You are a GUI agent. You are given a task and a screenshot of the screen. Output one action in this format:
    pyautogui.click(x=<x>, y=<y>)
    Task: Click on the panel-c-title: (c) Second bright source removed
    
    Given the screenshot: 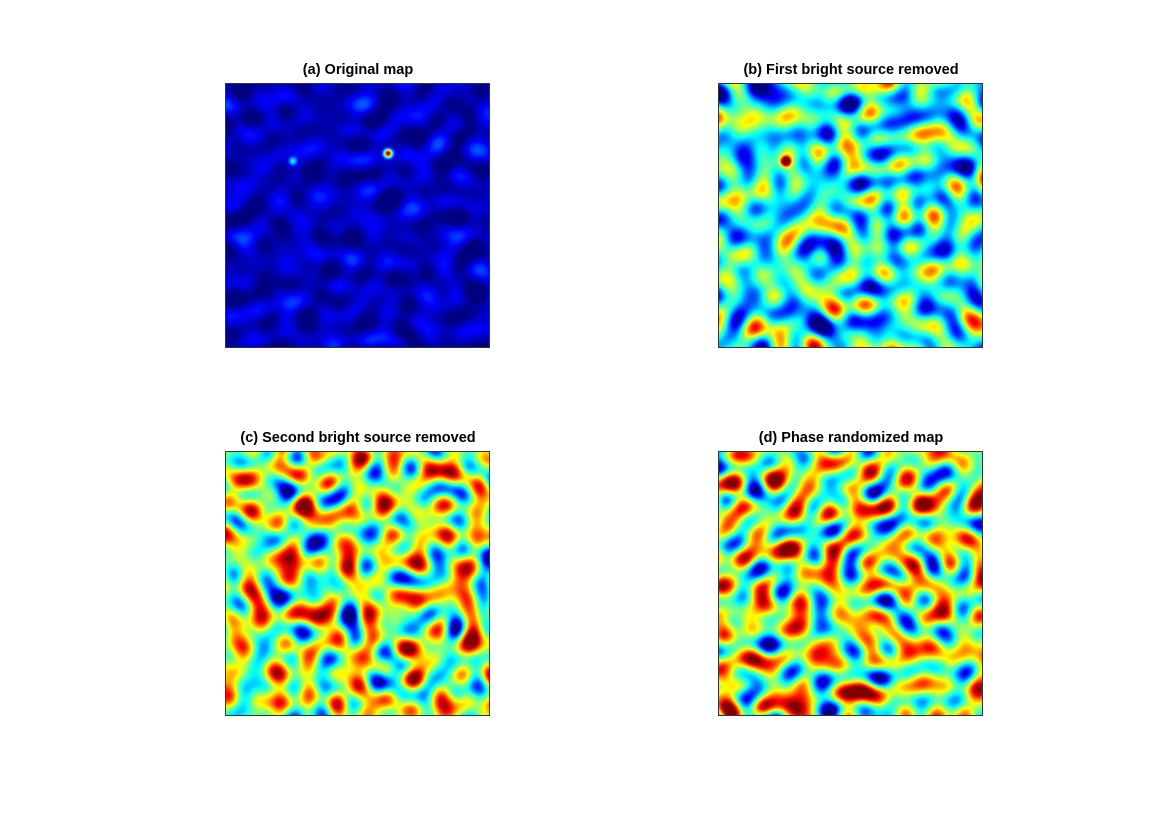 What is the action you would take?
    pyautogui.click(x=358, y=438)
    